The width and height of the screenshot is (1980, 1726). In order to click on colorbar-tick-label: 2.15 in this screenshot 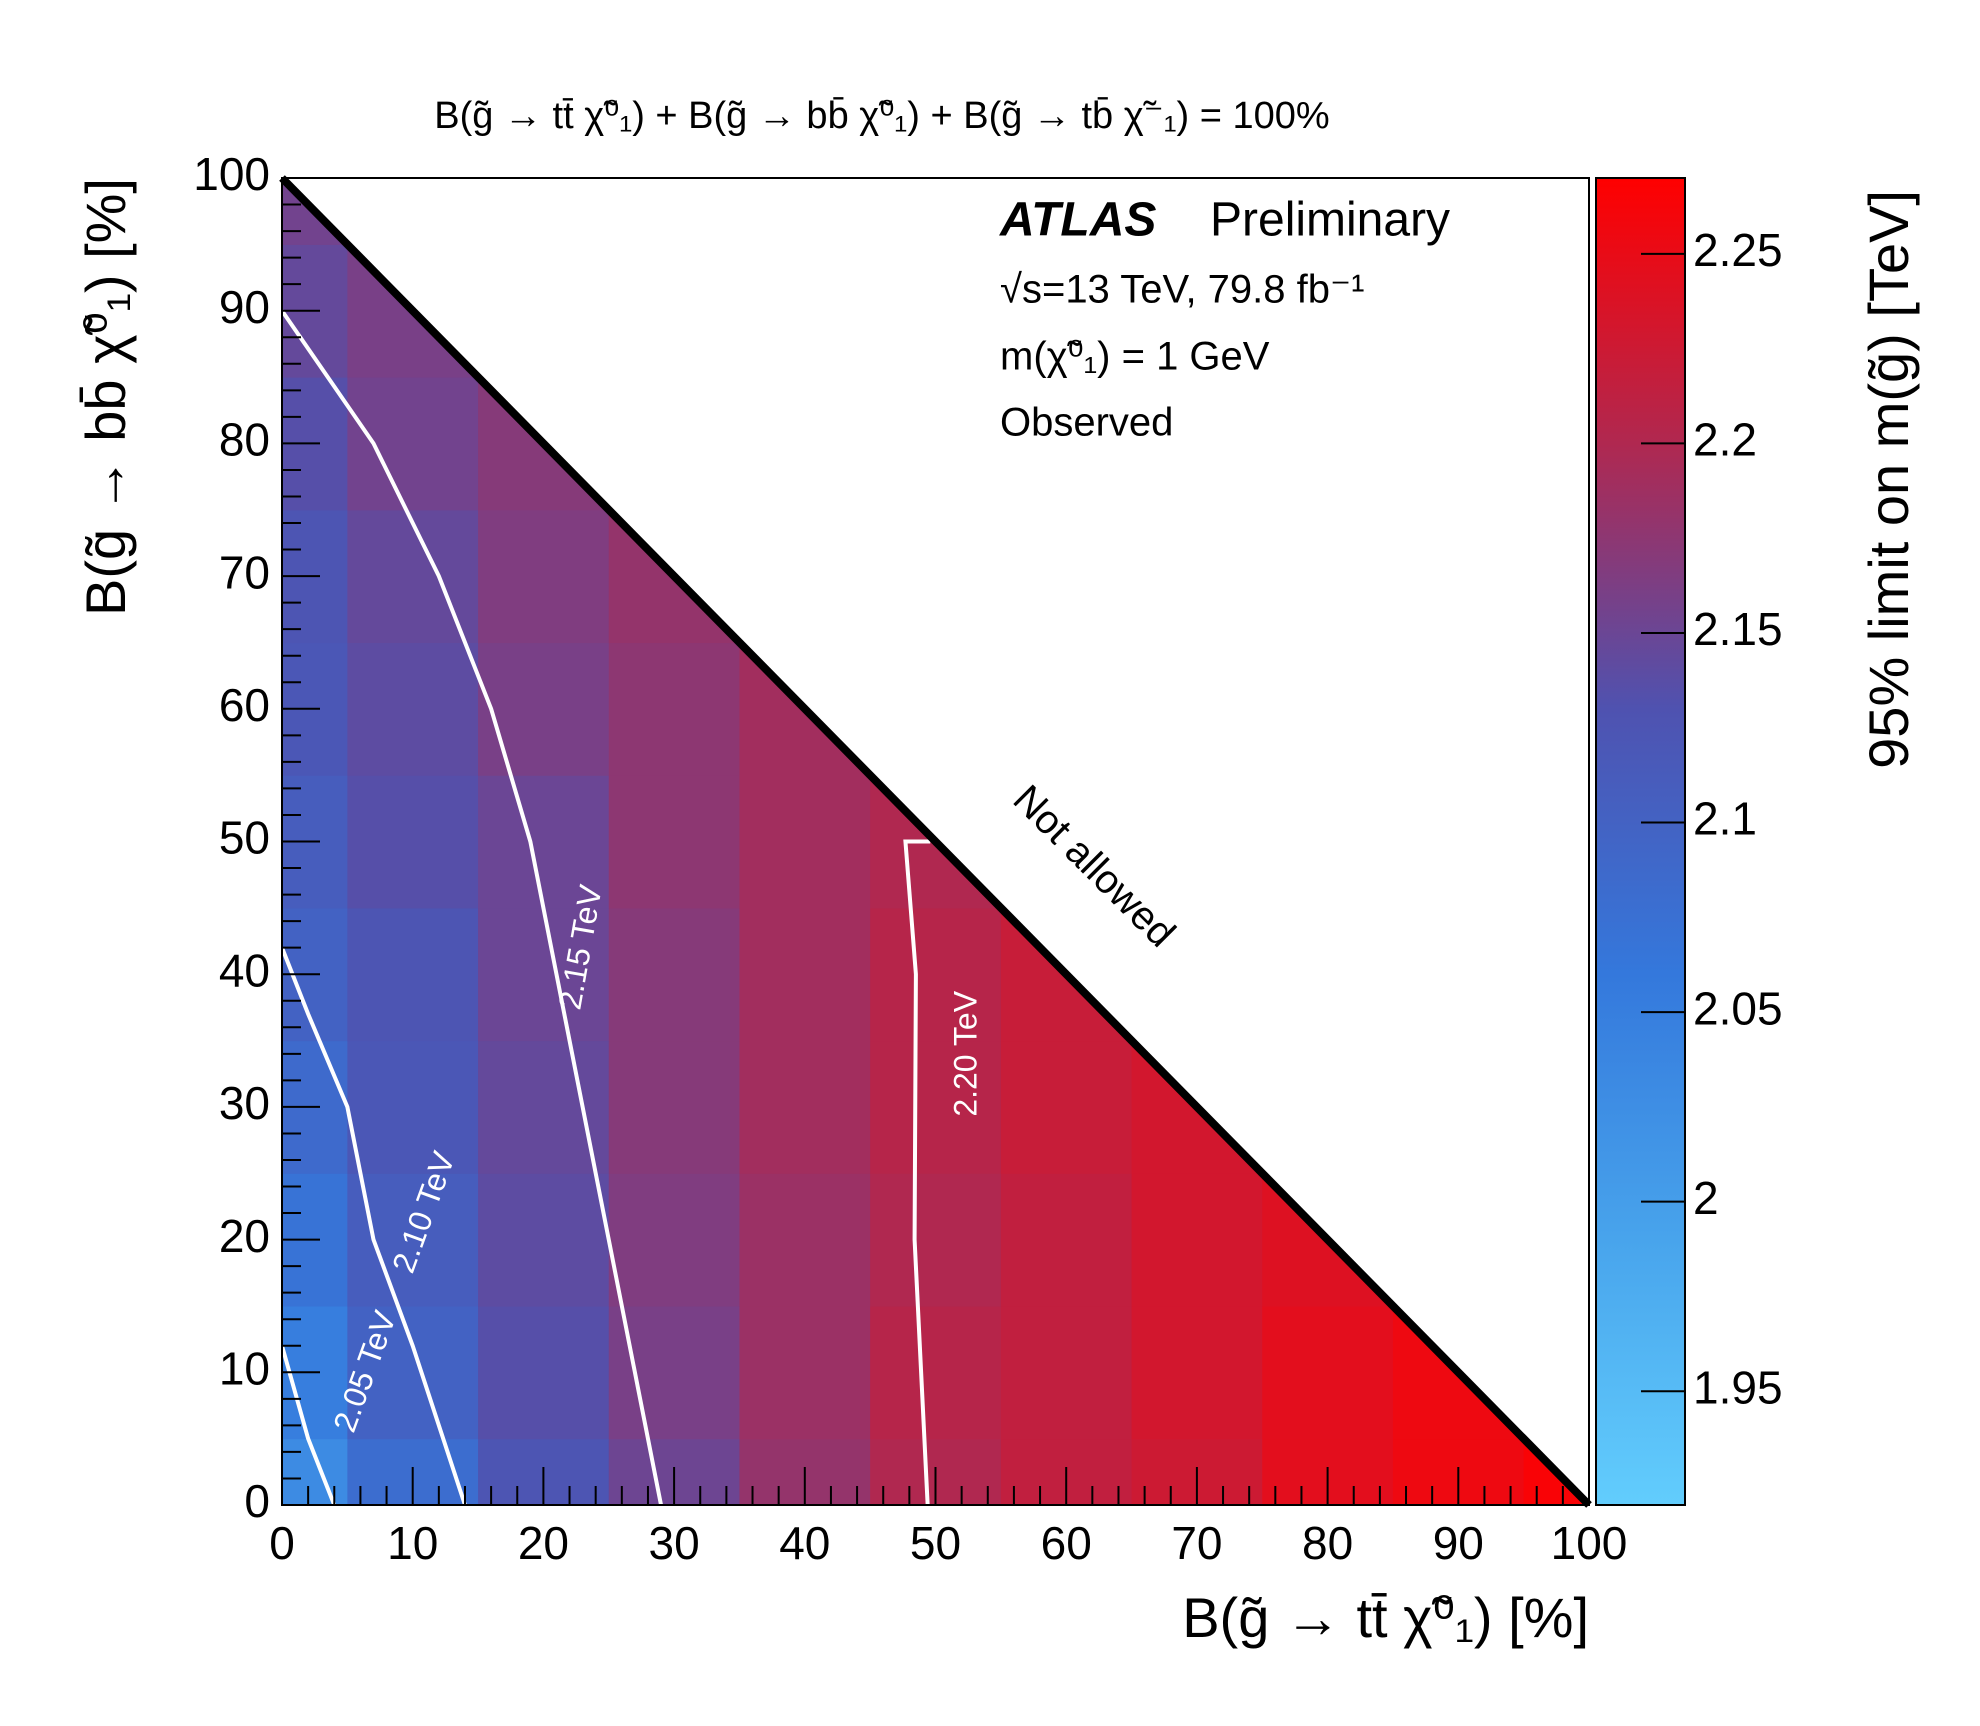, I will do `click(1738, 629)`.